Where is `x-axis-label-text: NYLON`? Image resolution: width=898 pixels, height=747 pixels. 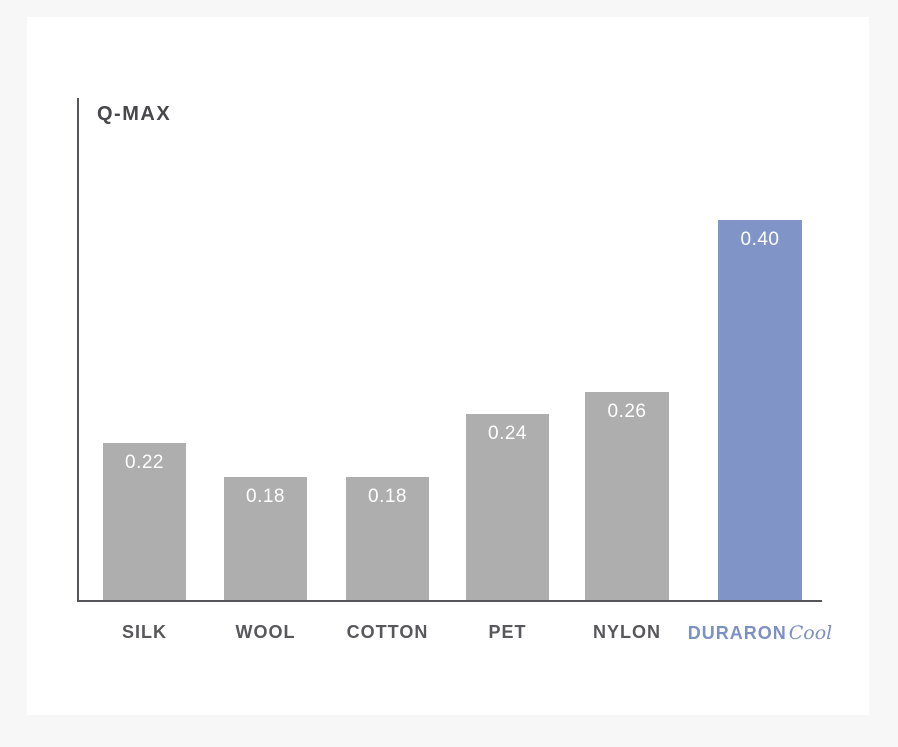
x-axis-label-text: NYLON is located at coordinates (627, 632).